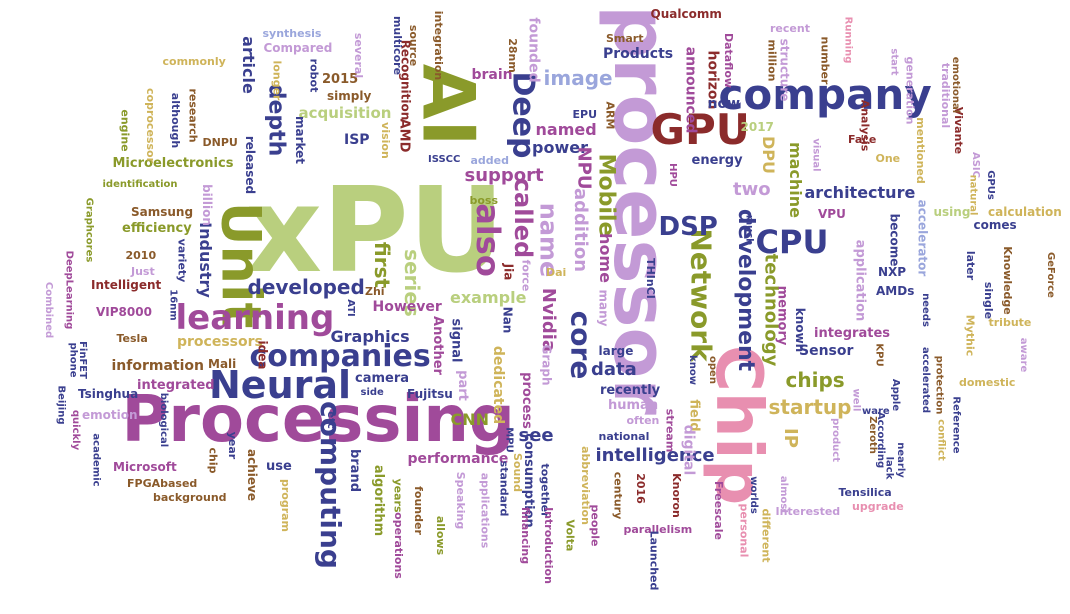  I want to click on cloud-word: Qualcomm, so click(686, 14).